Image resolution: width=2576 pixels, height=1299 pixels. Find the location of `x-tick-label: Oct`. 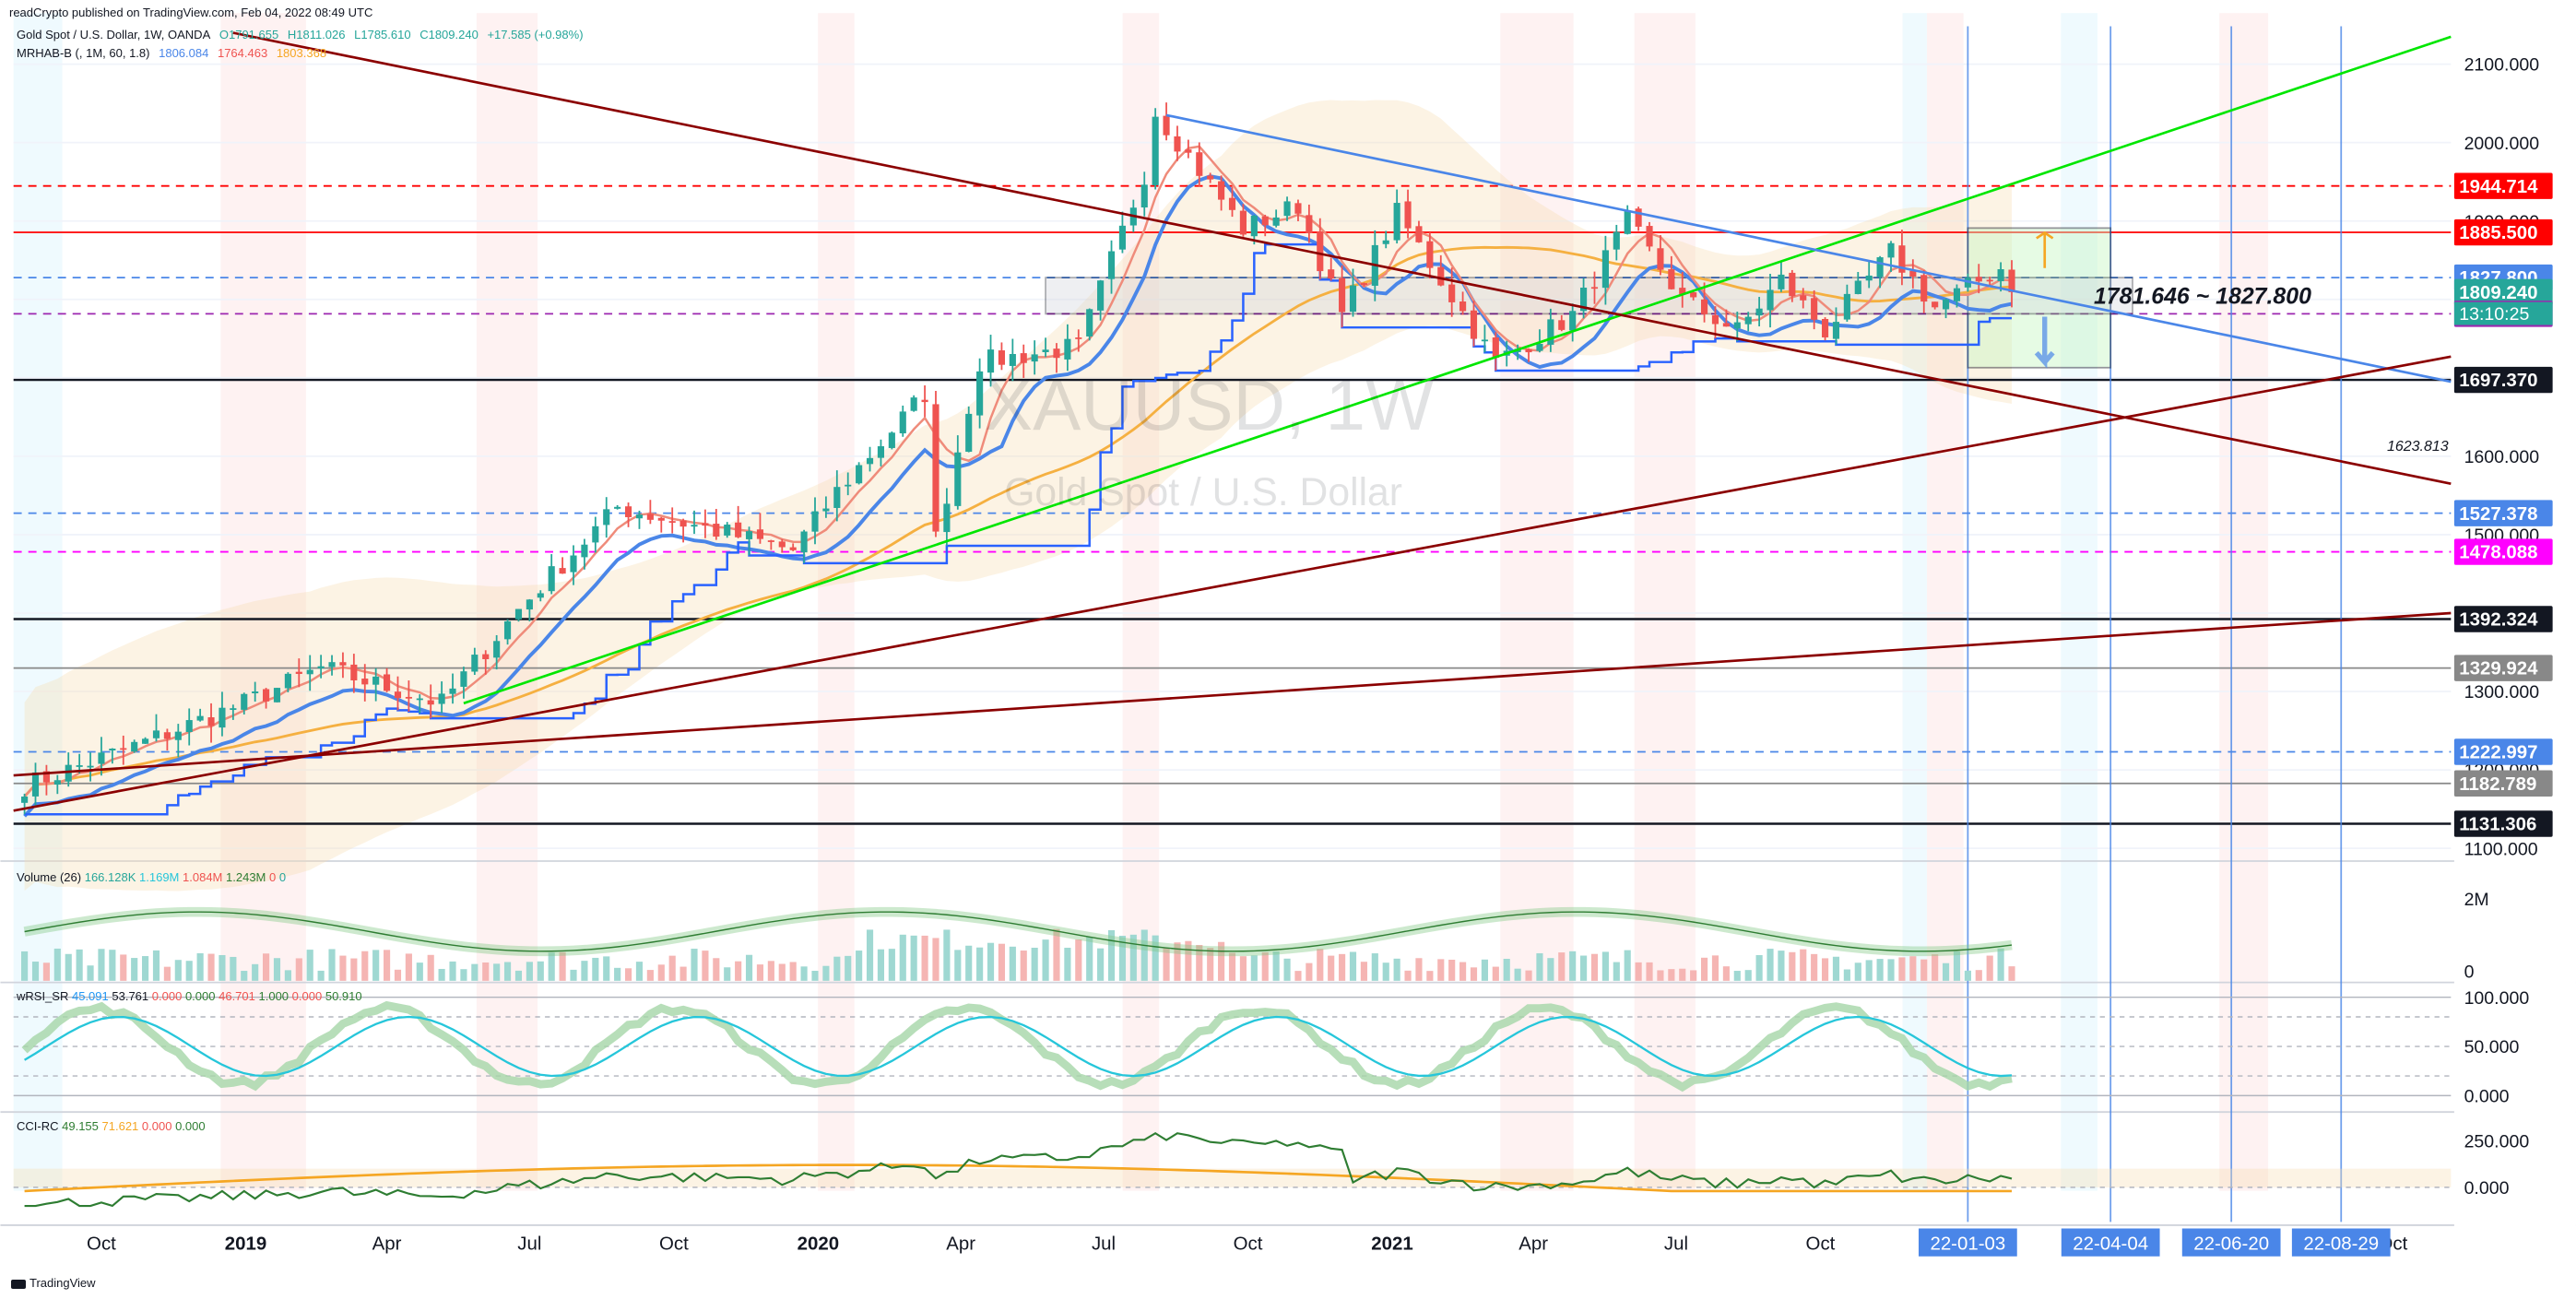

x-tick-label: Oct is located at coordinates (101, 1244).